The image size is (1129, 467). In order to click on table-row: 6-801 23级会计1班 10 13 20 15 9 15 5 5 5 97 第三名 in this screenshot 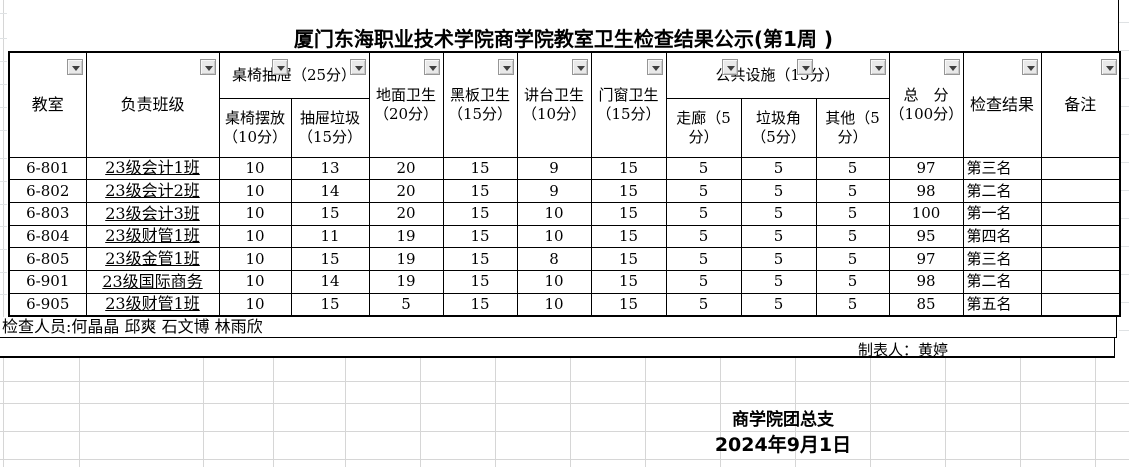, I will do `click(564, 168)`.